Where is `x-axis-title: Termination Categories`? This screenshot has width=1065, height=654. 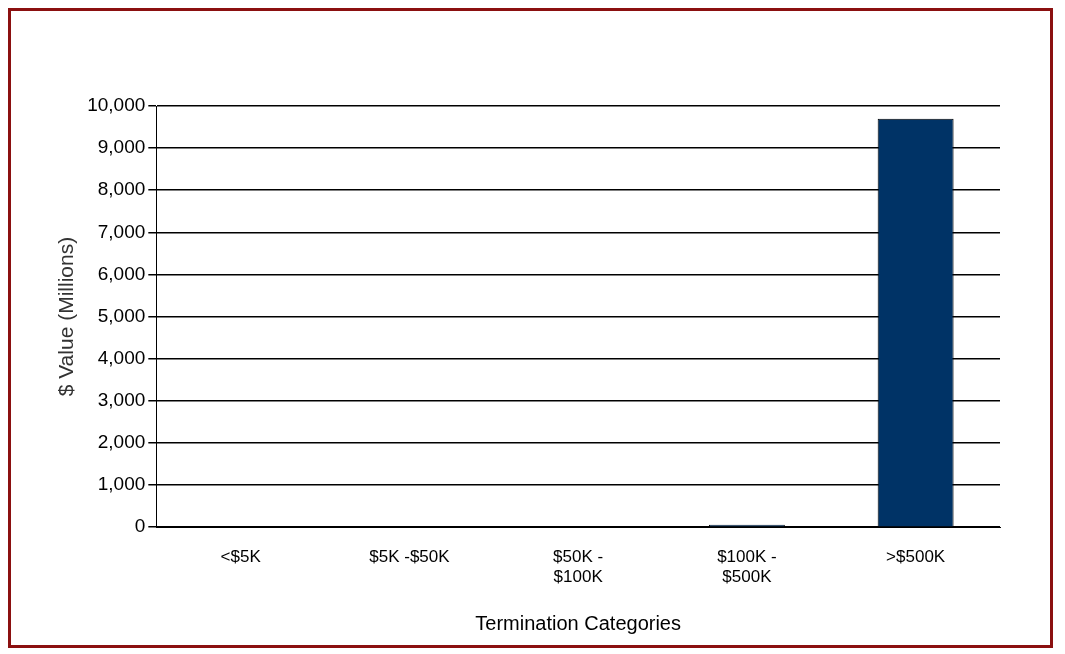
x-axis-title: Termination Categories is located at coordinates (578, 622).